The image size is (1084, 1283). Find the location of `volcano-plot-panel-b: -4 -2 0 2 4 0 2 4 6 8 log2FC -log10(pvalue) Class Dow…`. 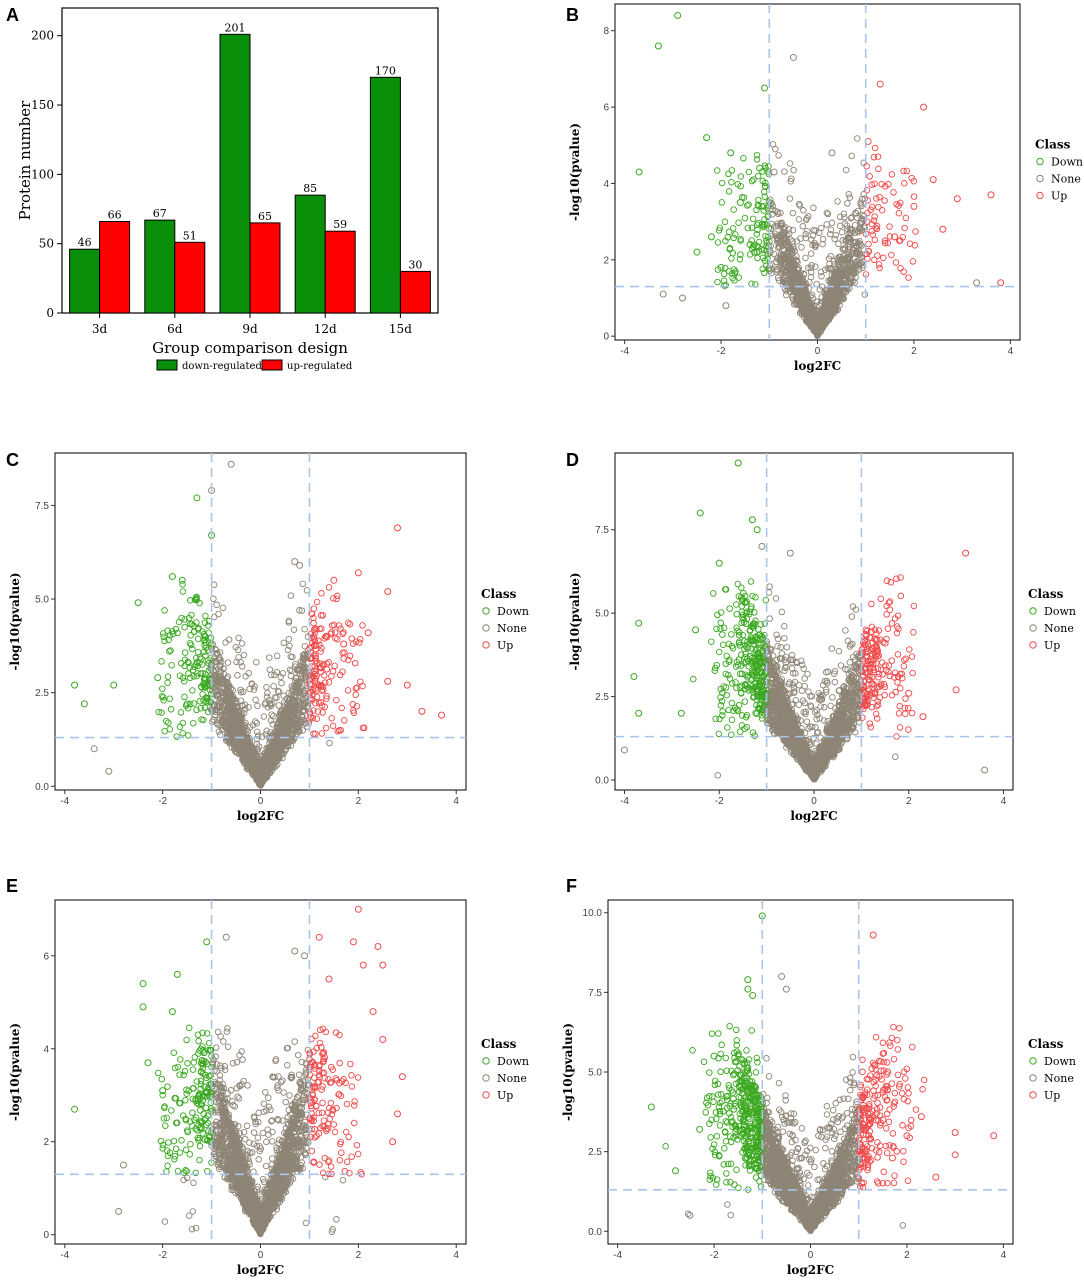

volcano-plot-panel-b: -4 -2 0 2 4 0 2 4 6 8 log2FC -log10(pvalue) Class Dow… is located at coordinates (825, 188).